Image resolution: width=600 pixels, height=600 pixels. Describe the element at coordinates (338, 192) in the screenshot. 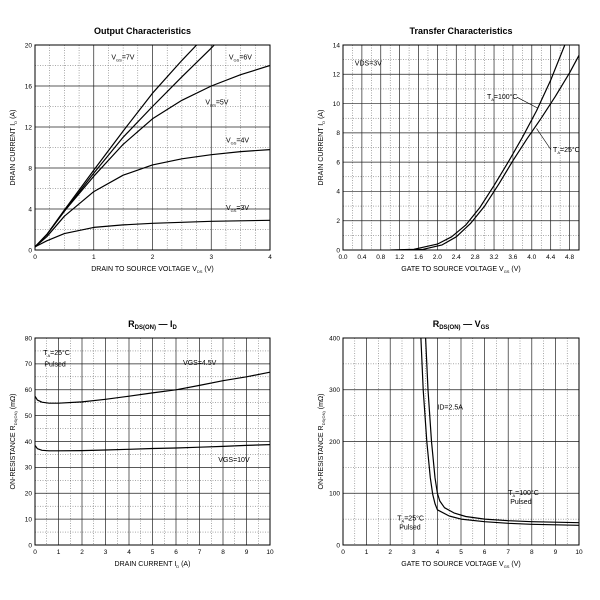

I see `y-tick-label: 4` at that location.